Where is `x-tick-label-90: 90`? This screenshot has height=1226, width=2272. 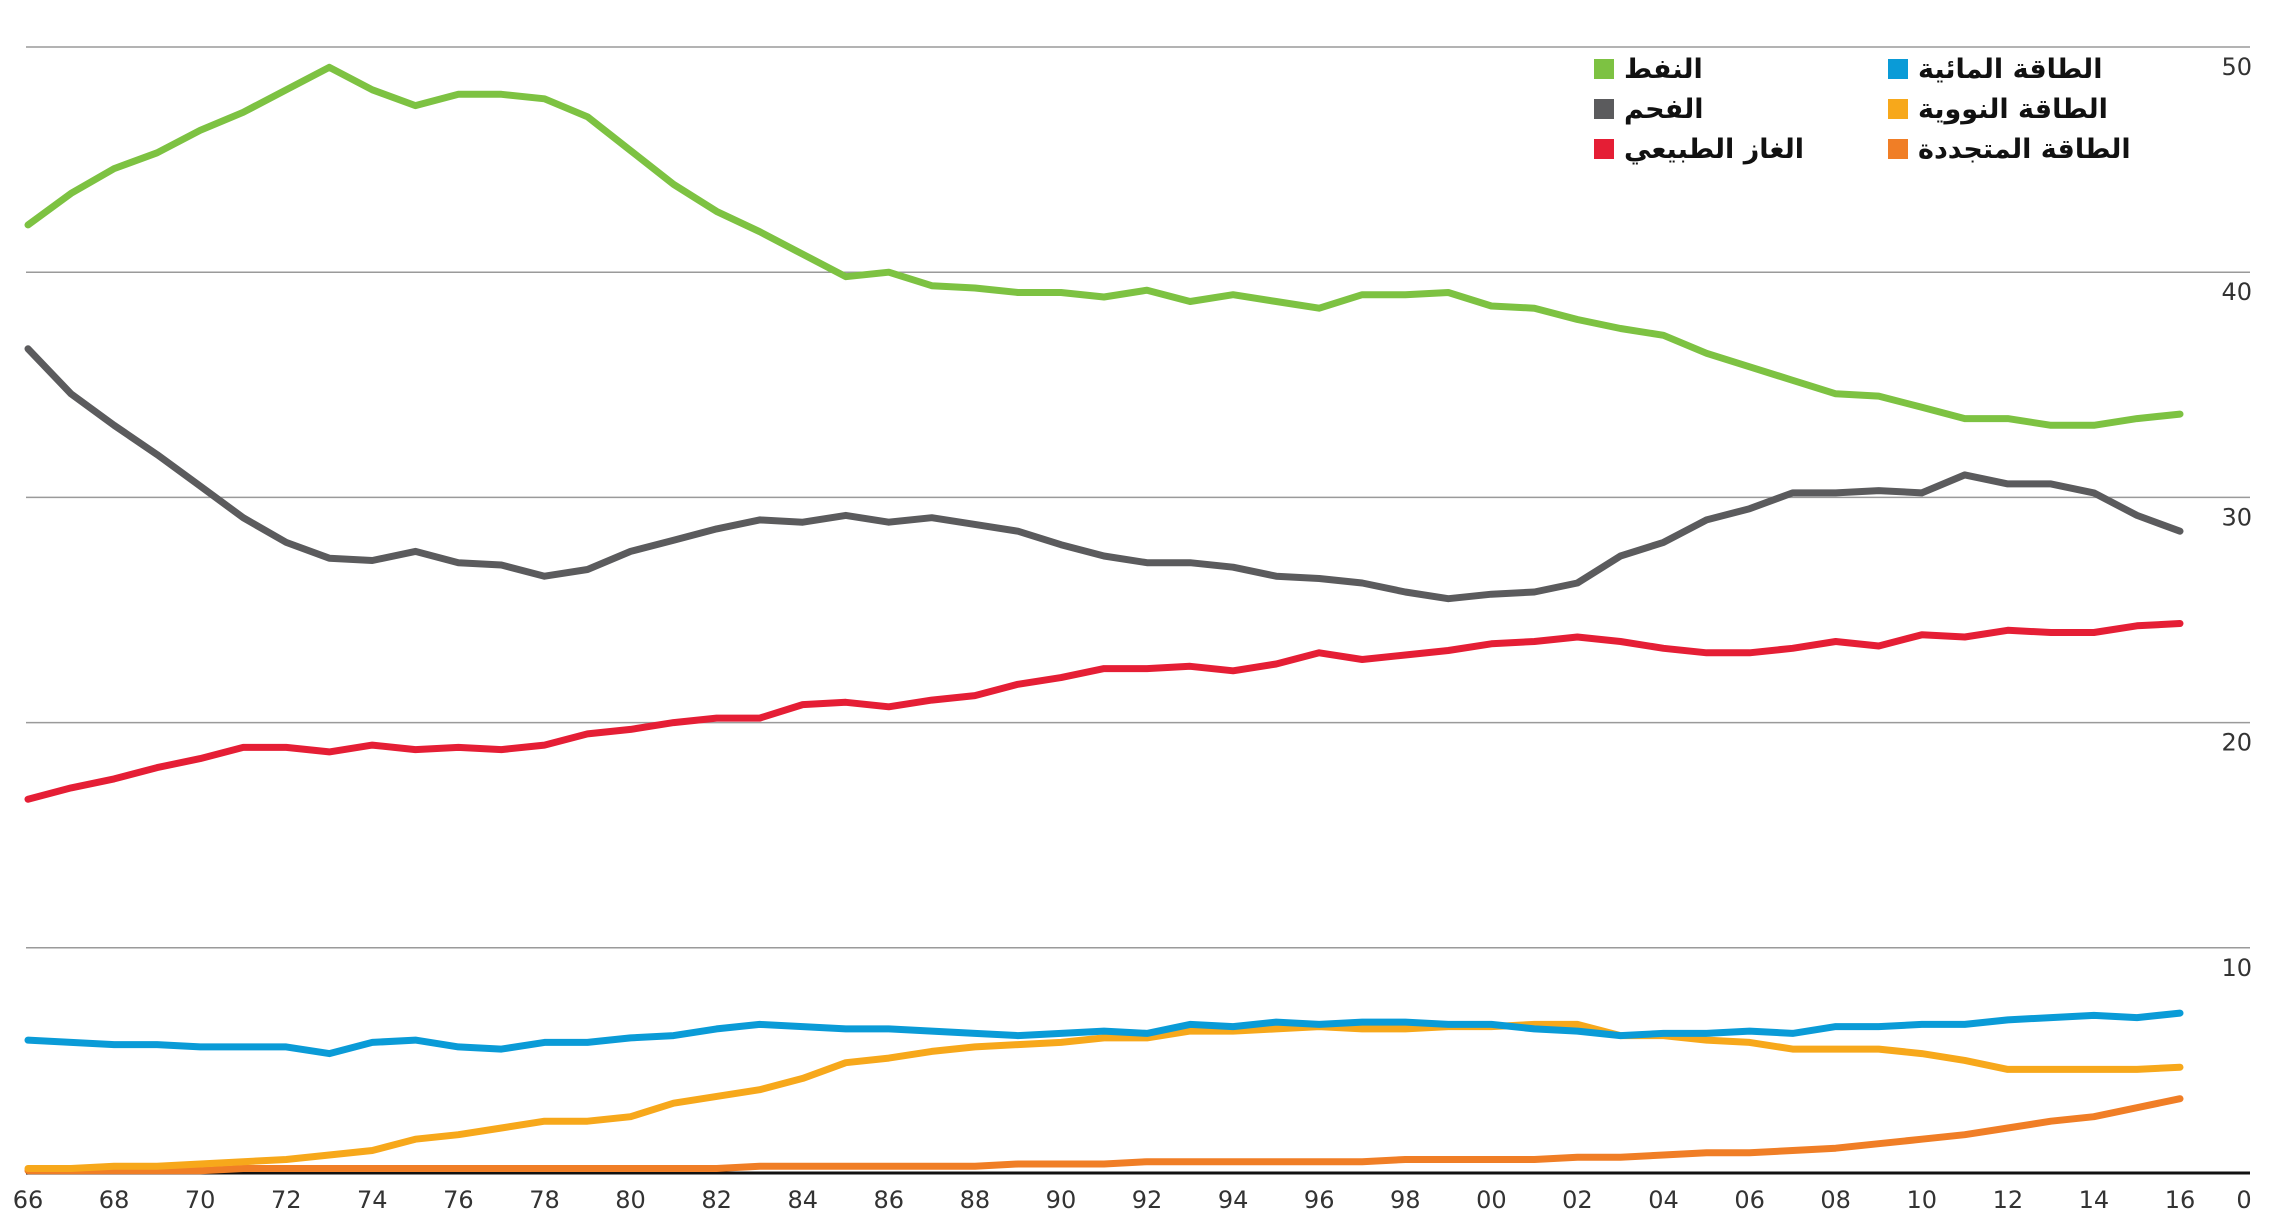 x-tick-label-90: 90 is located at coordinates (1061, 1200).